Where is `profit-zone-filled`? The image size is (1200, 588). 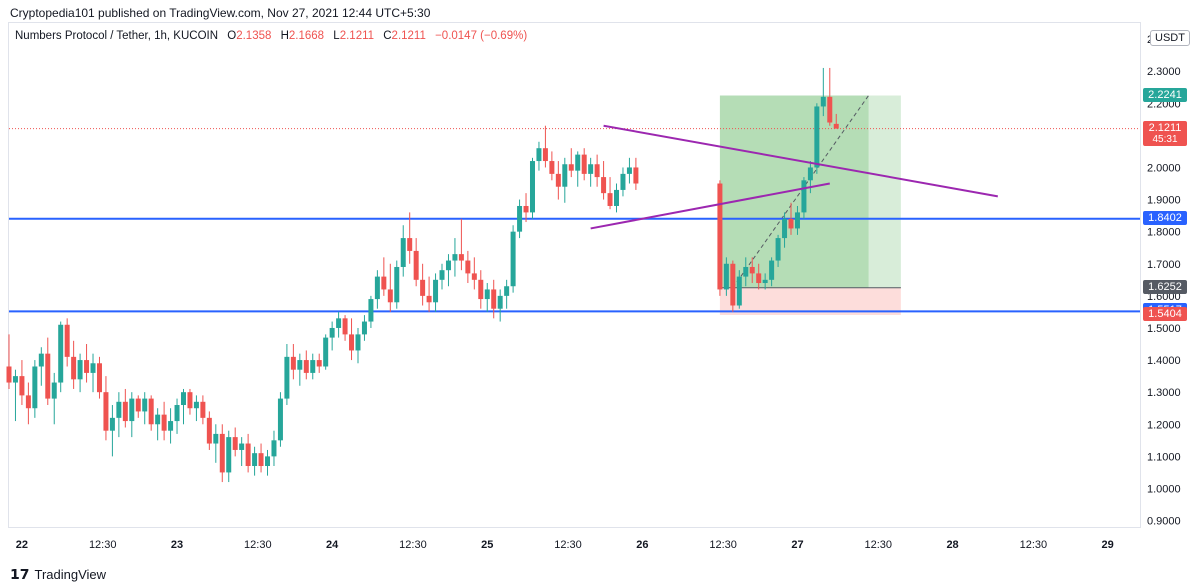 profit-zone-filled is located at coordinates (794, 191).